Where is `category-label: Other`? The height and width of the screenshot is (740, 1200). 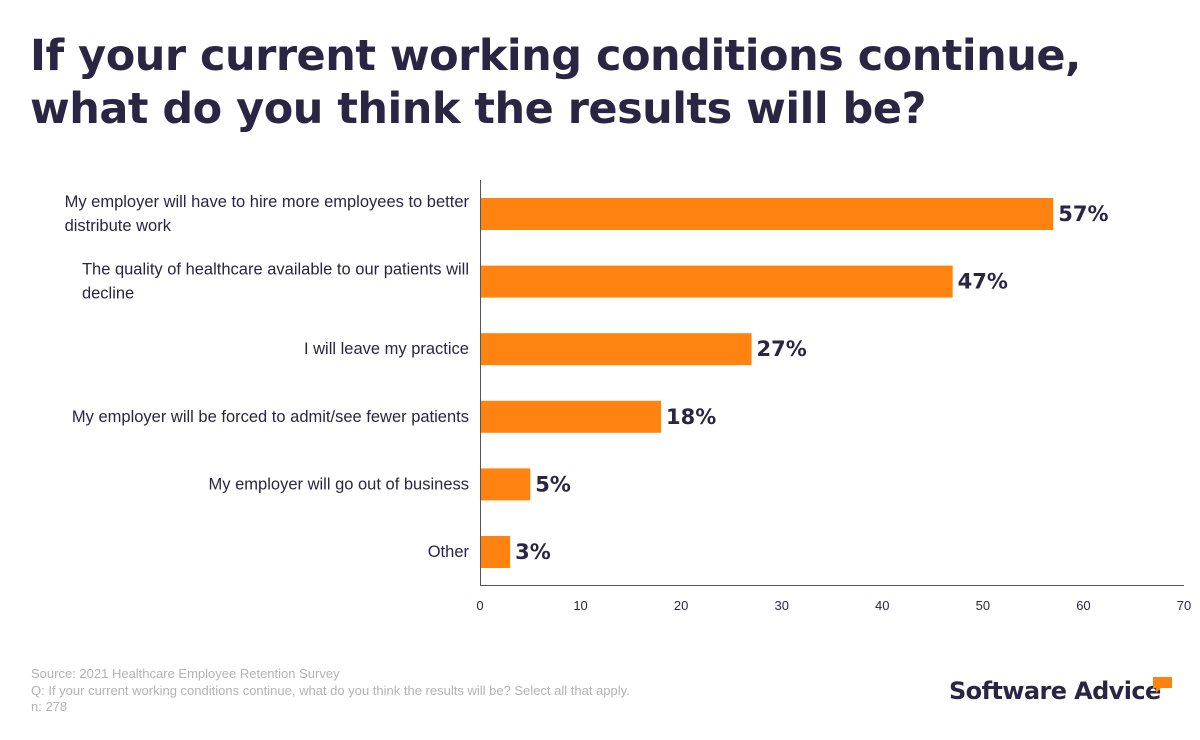 category-label: Other is located at coordinates (449, 552).